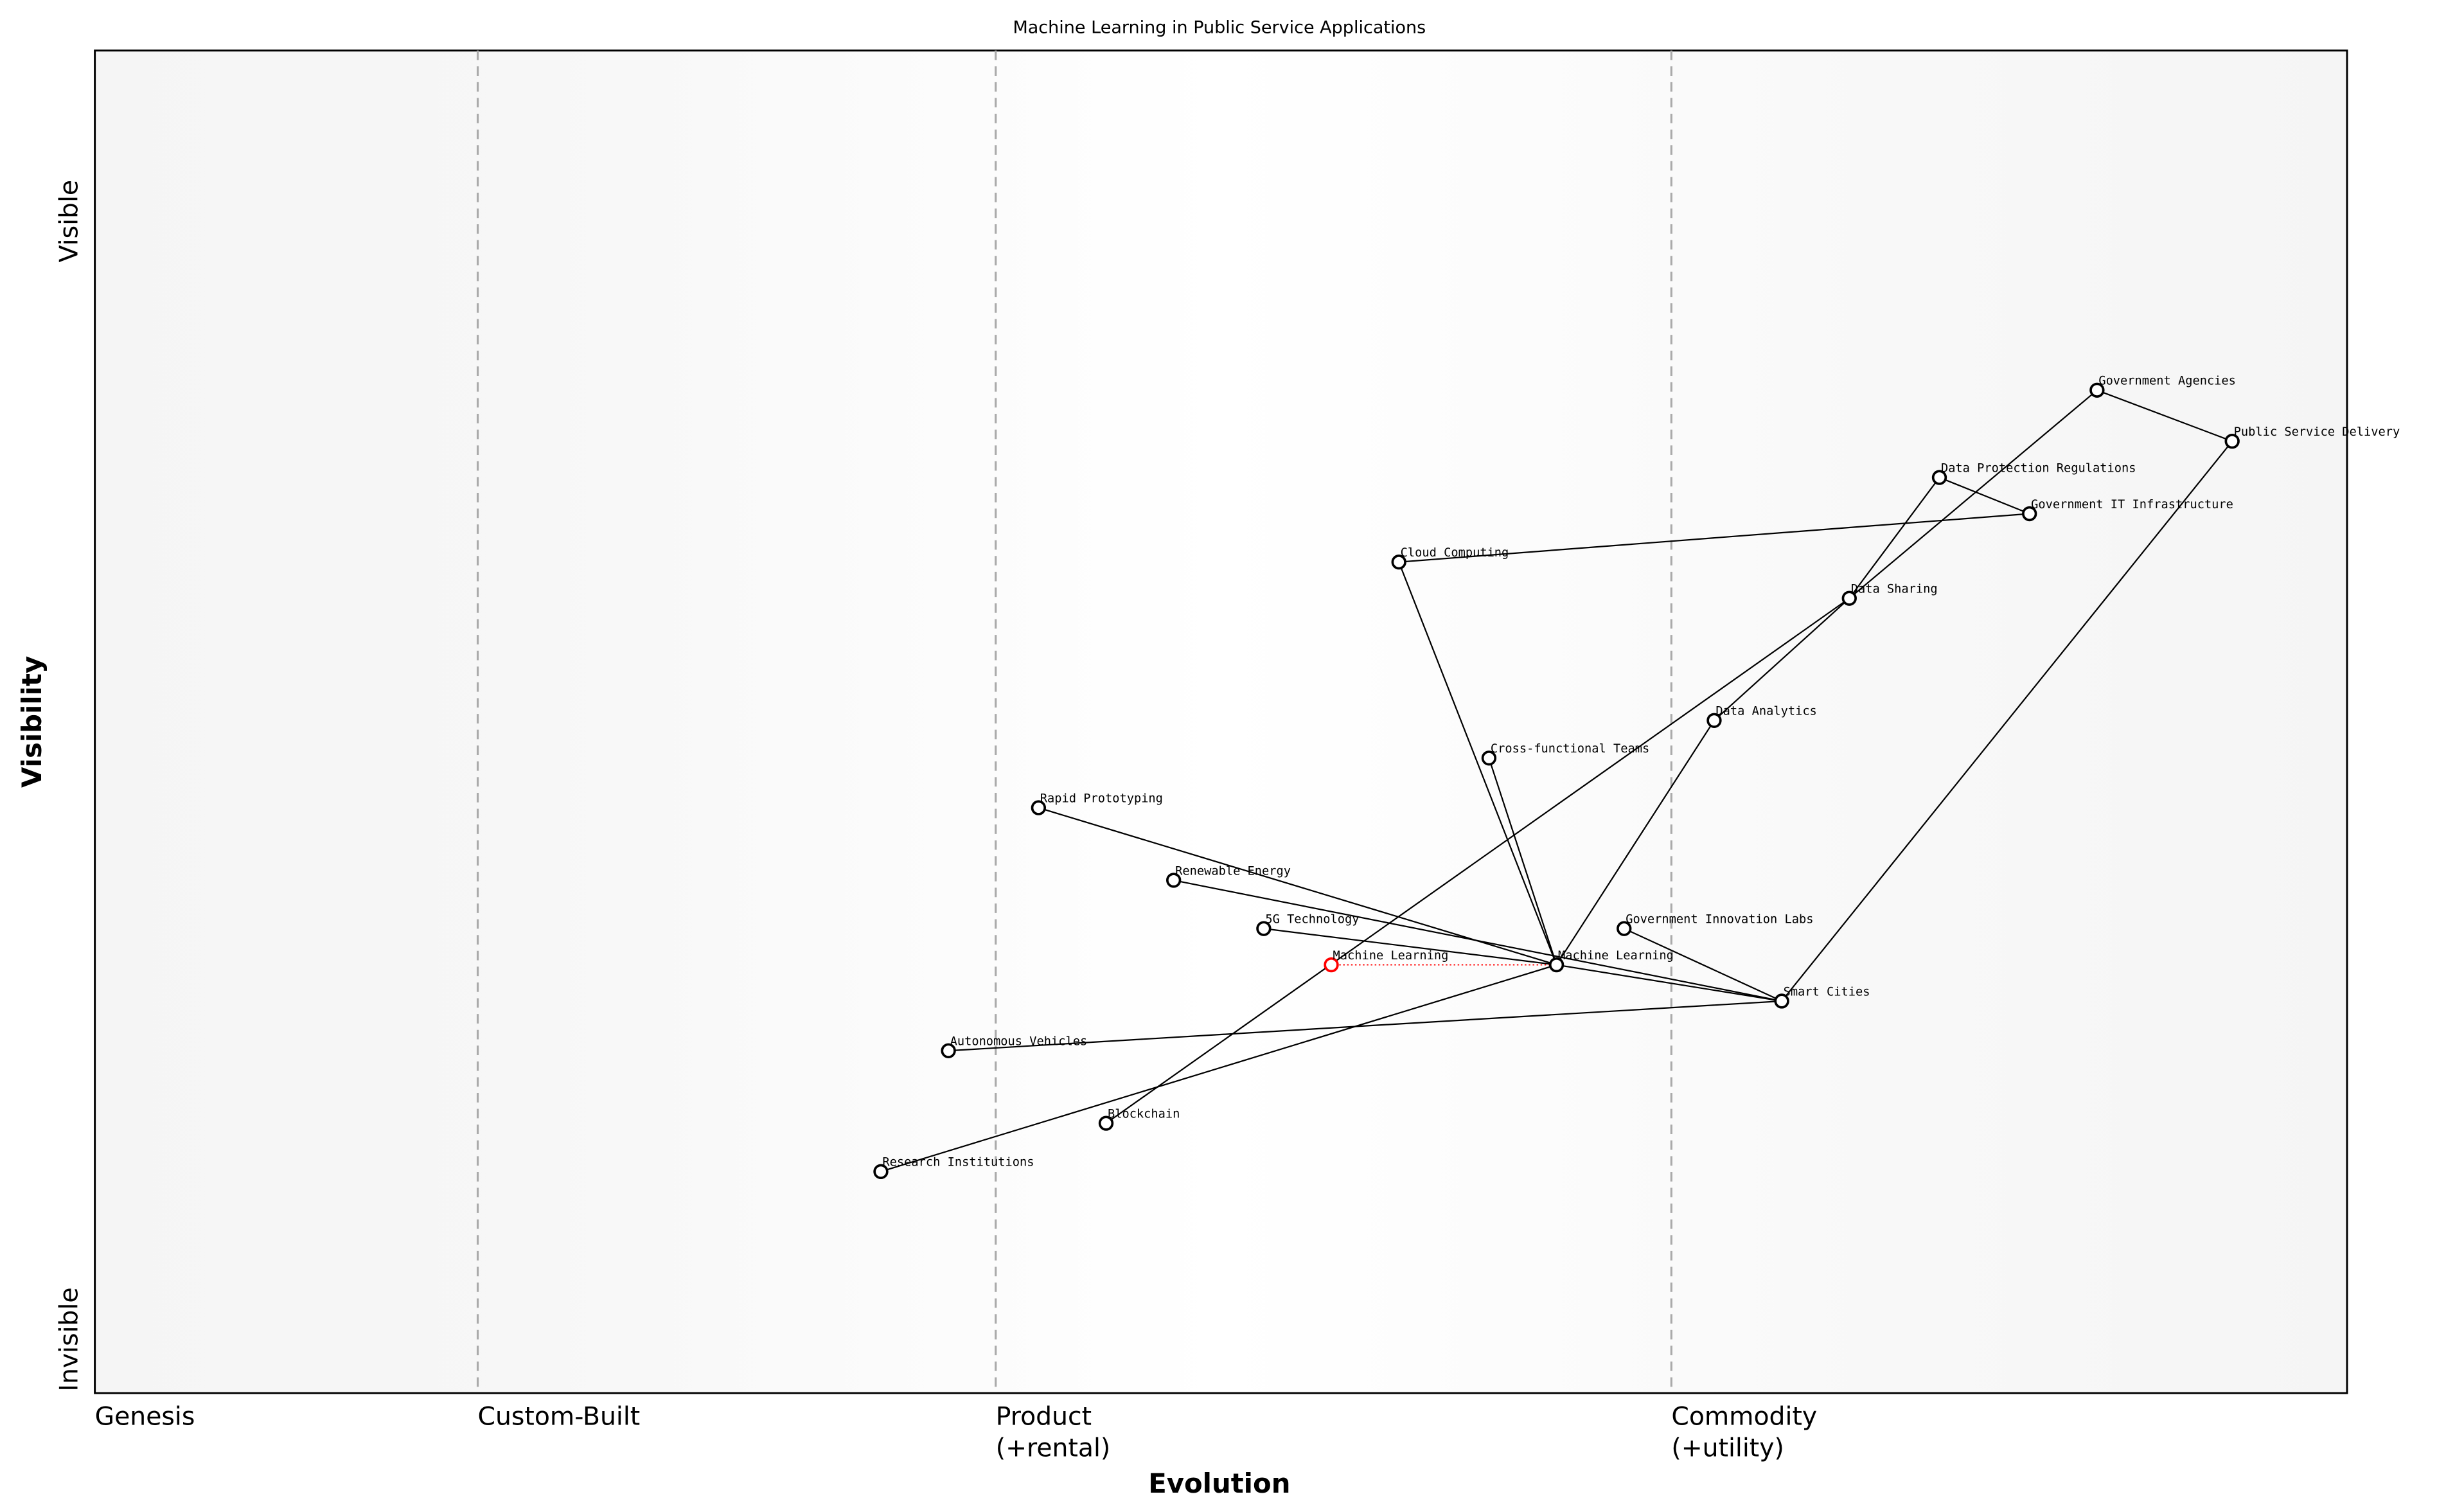  I want to click on link-gil-sc, so click(1703, 965).